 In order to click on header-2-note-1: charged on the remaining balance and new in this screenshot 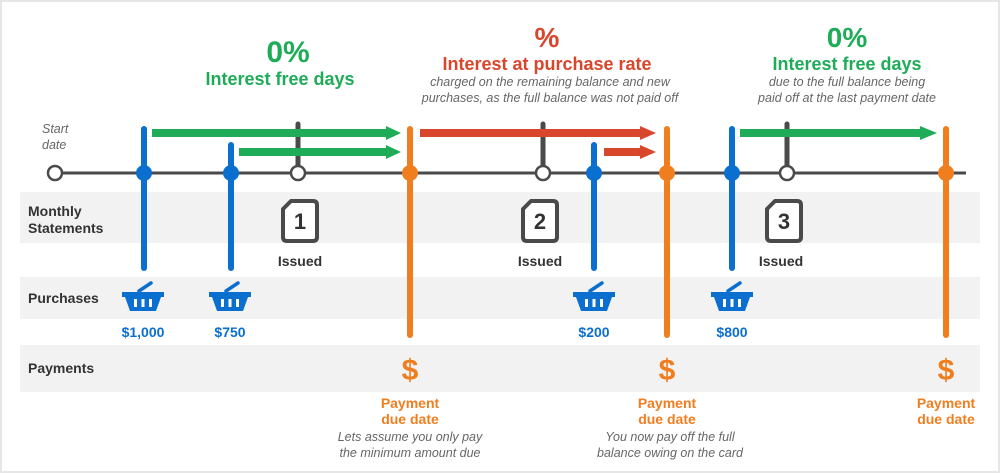, I will do `click(550, 82)`.